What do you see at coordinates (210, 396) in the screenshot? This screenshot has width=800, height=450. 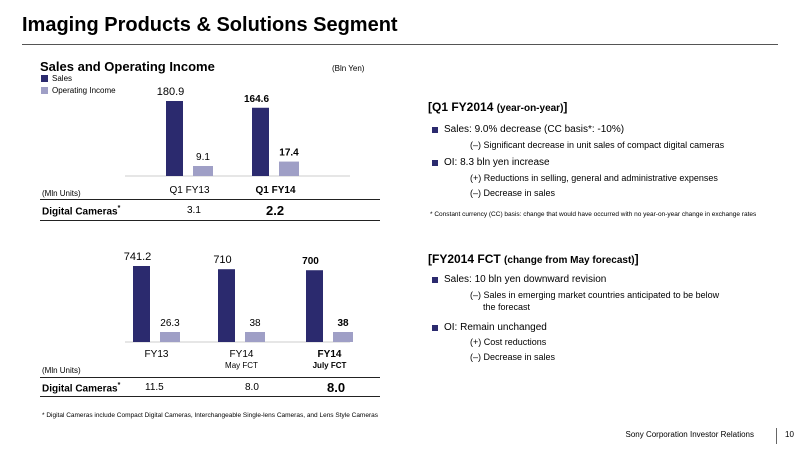 I see `fy-row-rule-bottom` at bounding box center [210, 396].